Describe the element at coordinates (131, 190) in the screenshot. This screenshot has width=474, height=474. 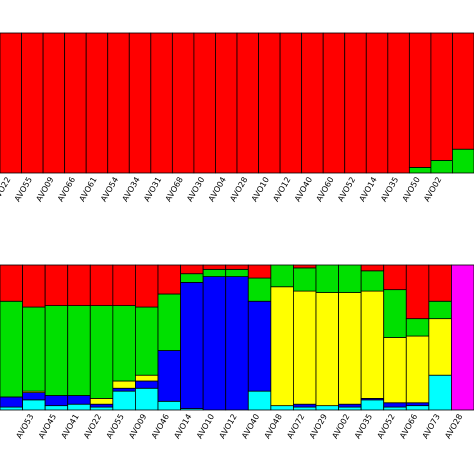
I see `x-tick-label: AVO34` at that location.